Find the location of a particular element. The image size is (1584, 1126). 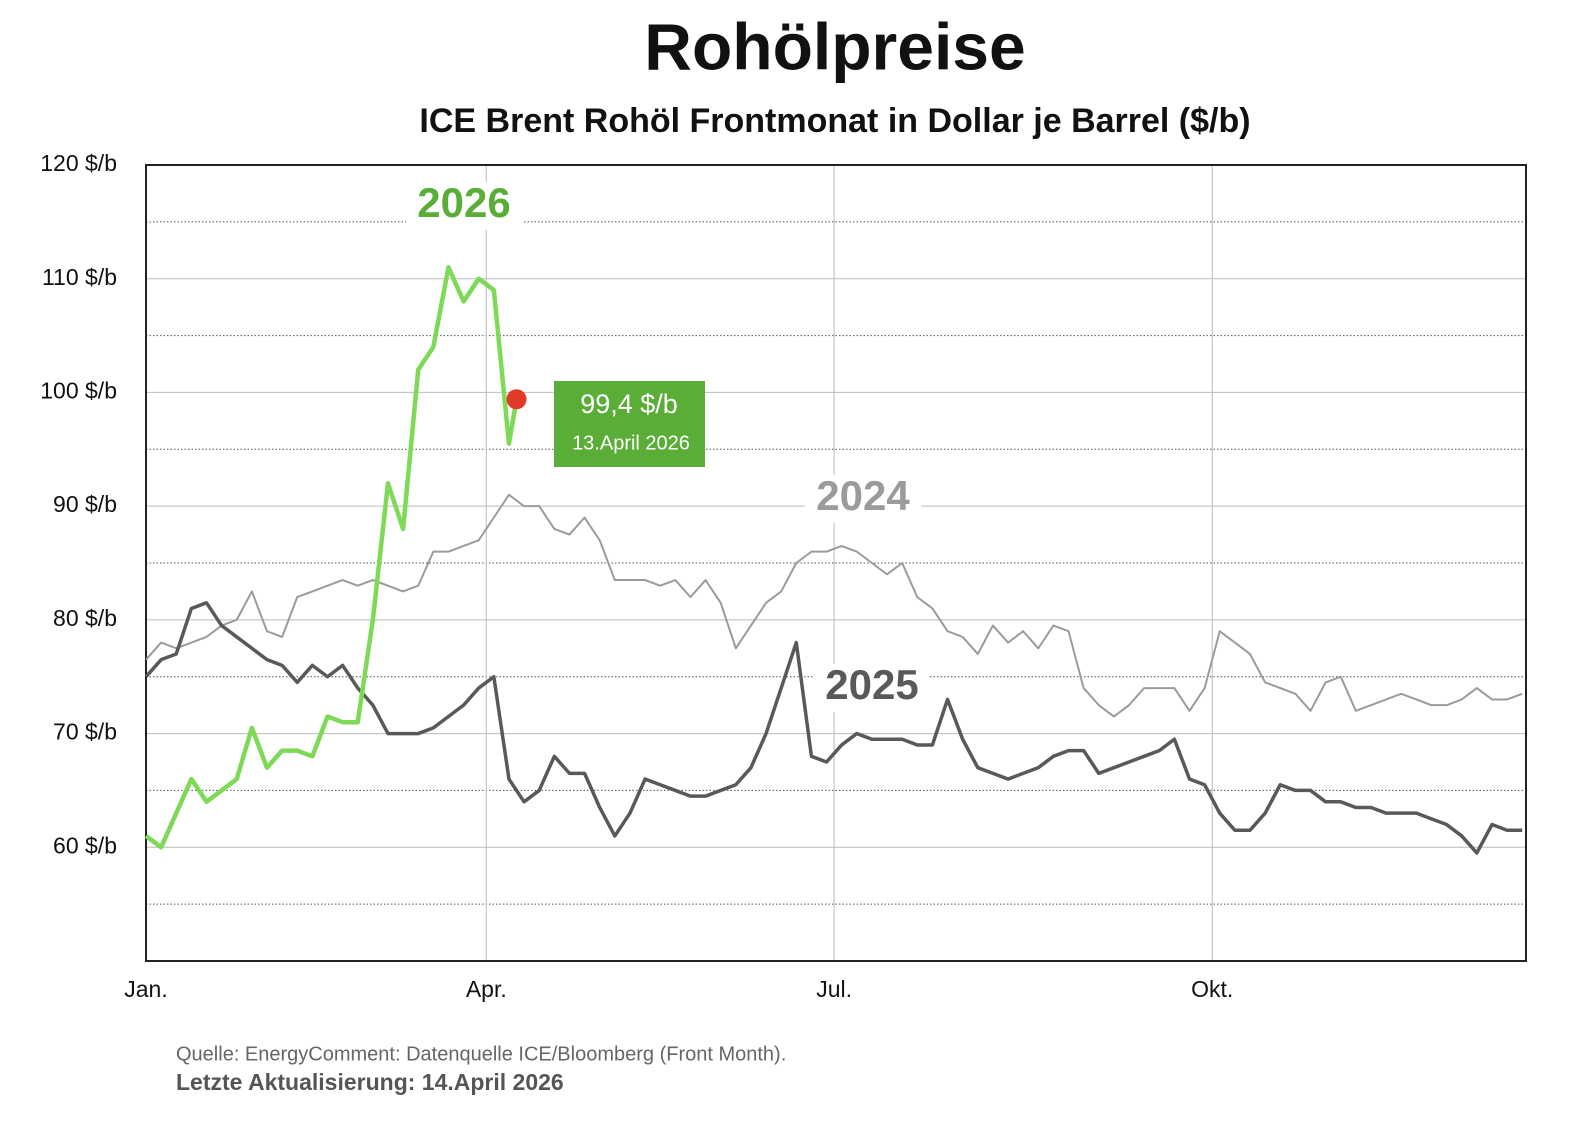

annotation-box is located at coordinates (629, 424).